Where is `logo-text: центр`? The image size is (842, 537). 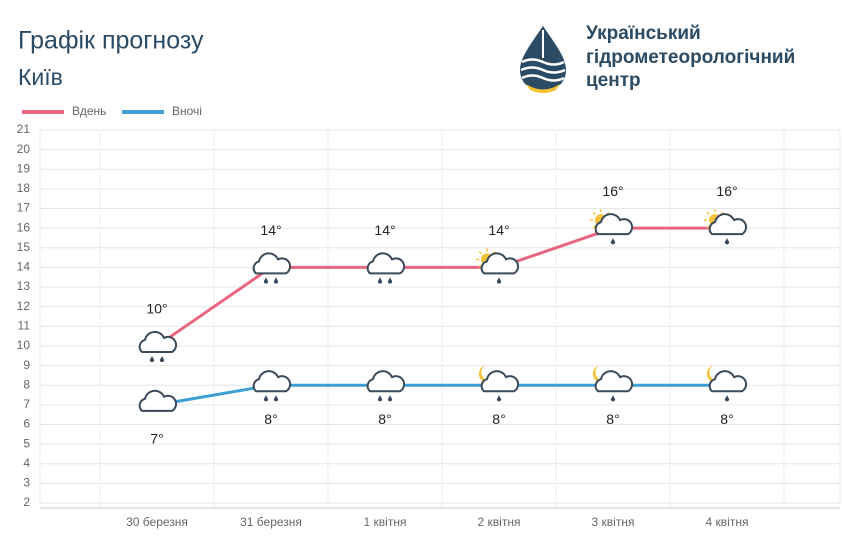 logo-text: центр is located at coordinates (613, 80).